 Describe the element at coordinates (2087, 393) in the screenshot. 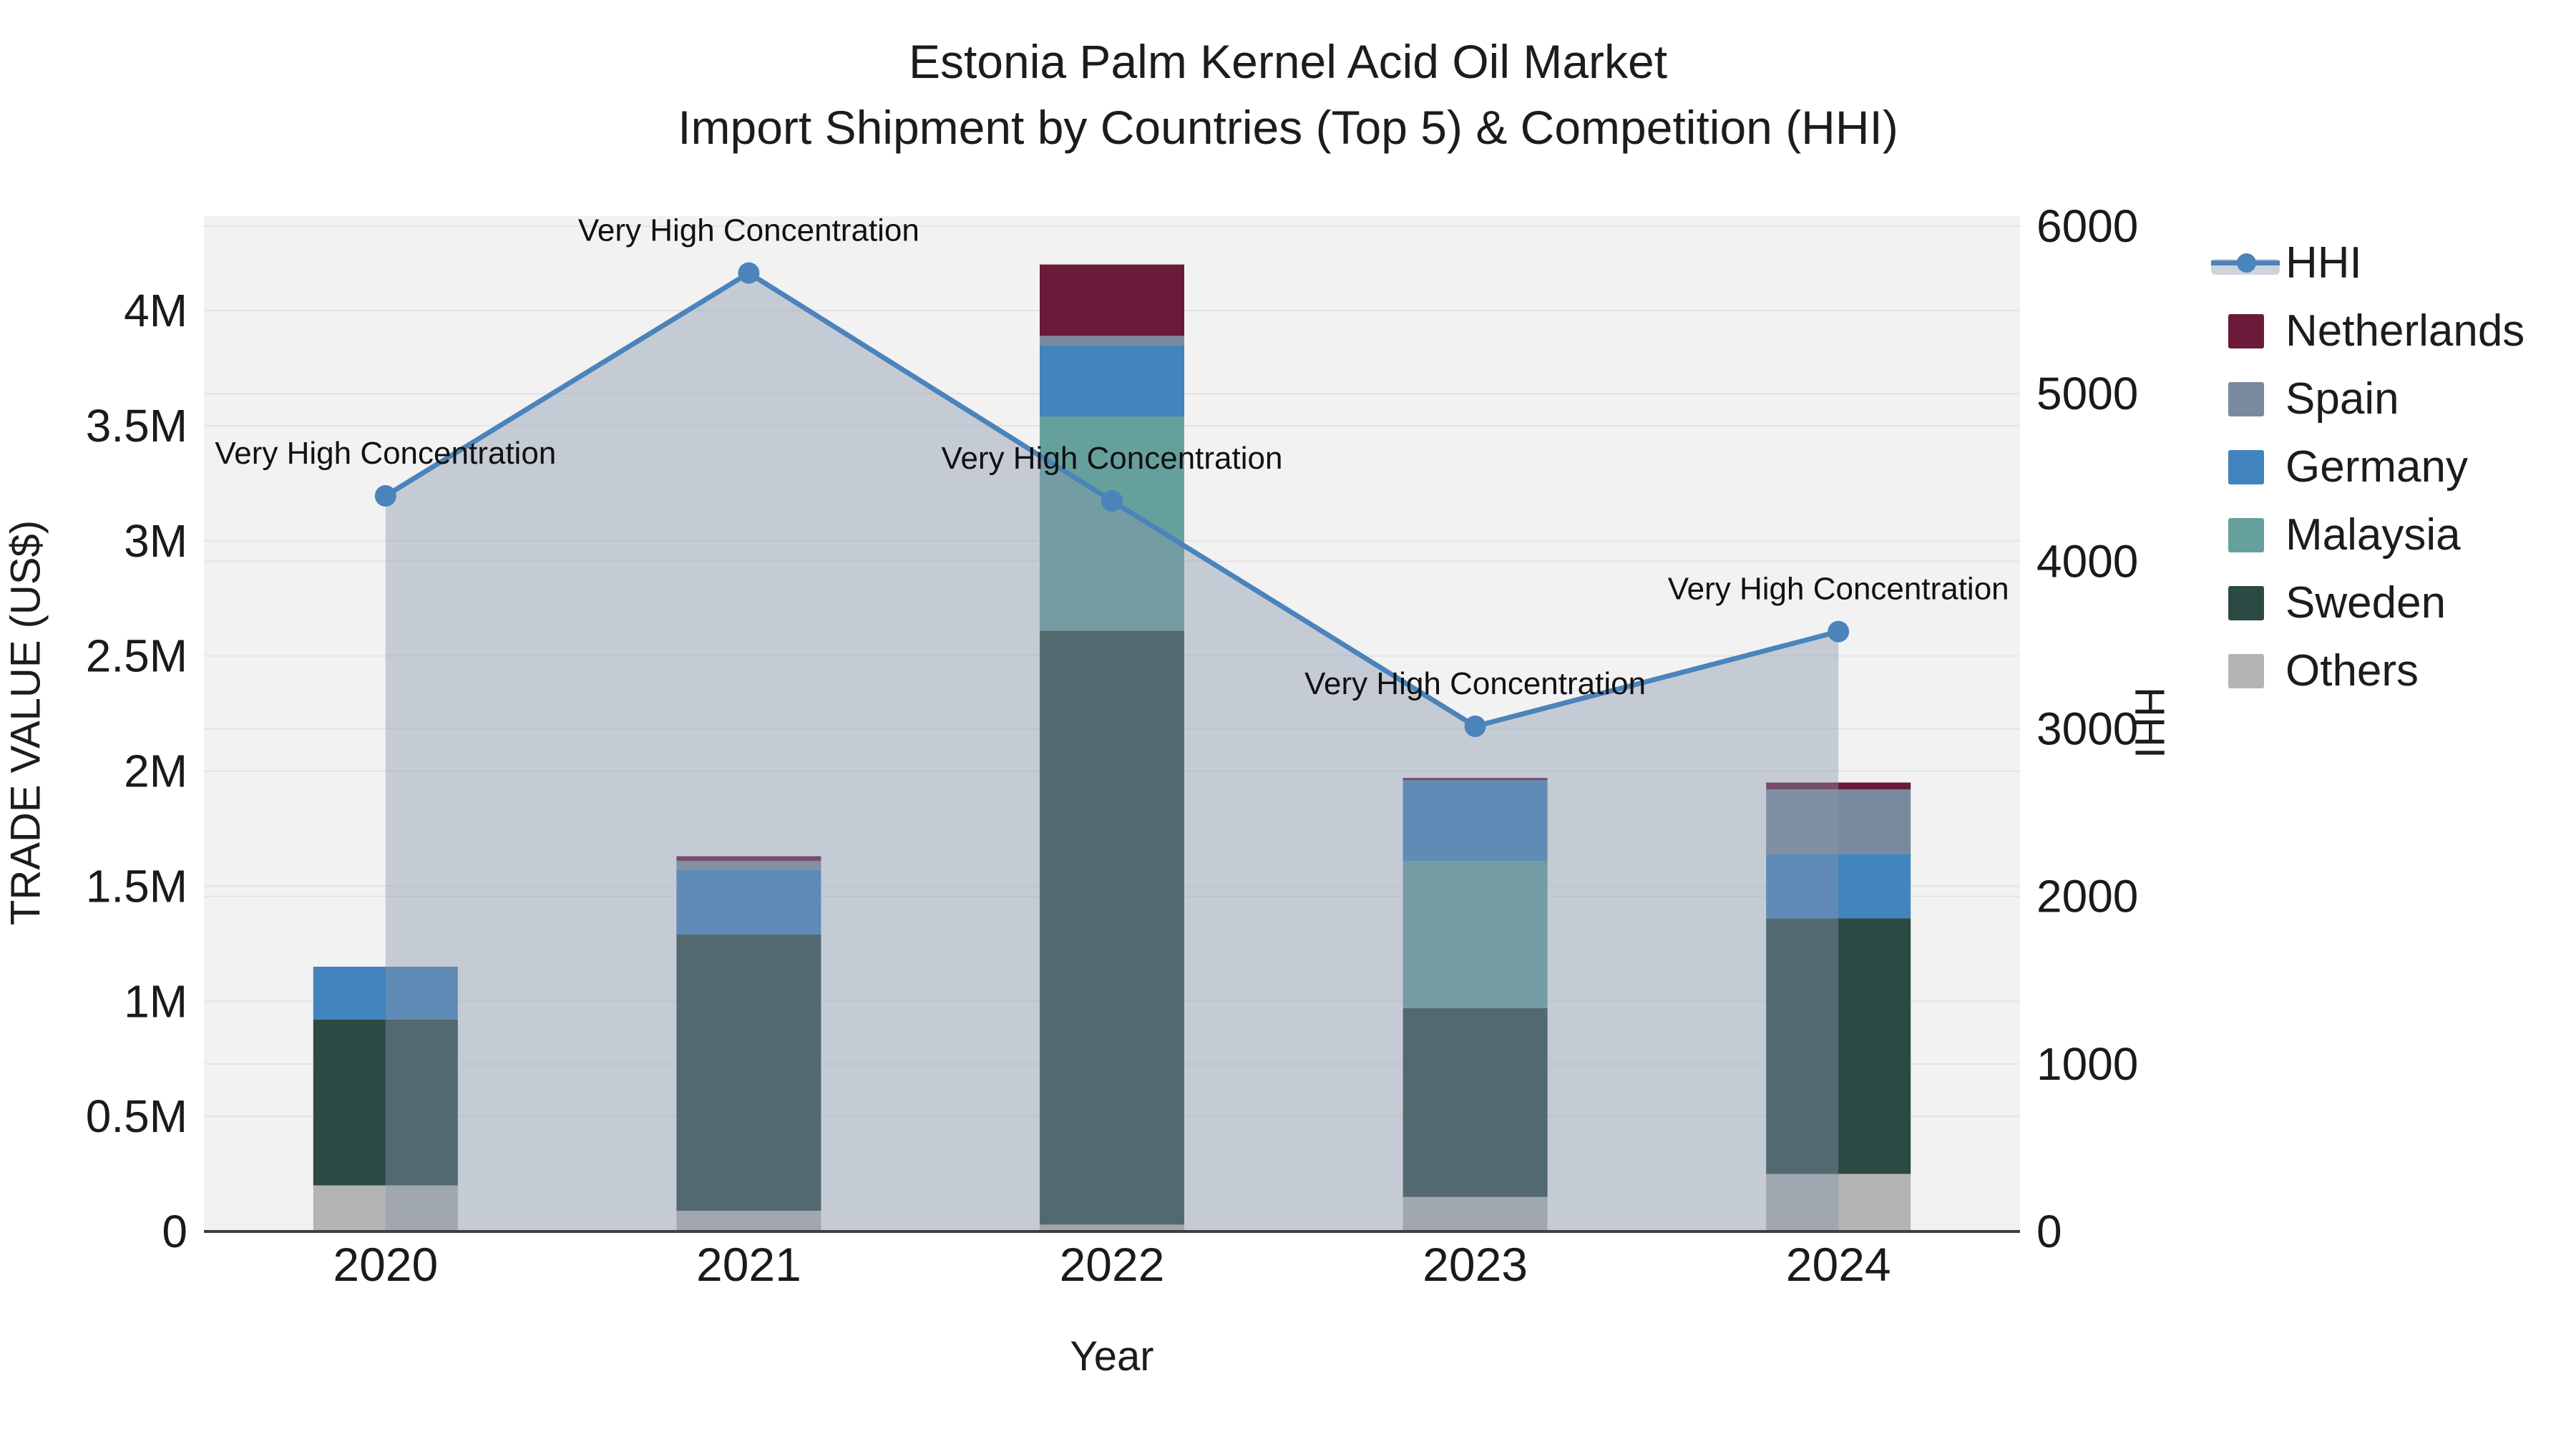

I see `y-right-tick-label: 5000` at that location.